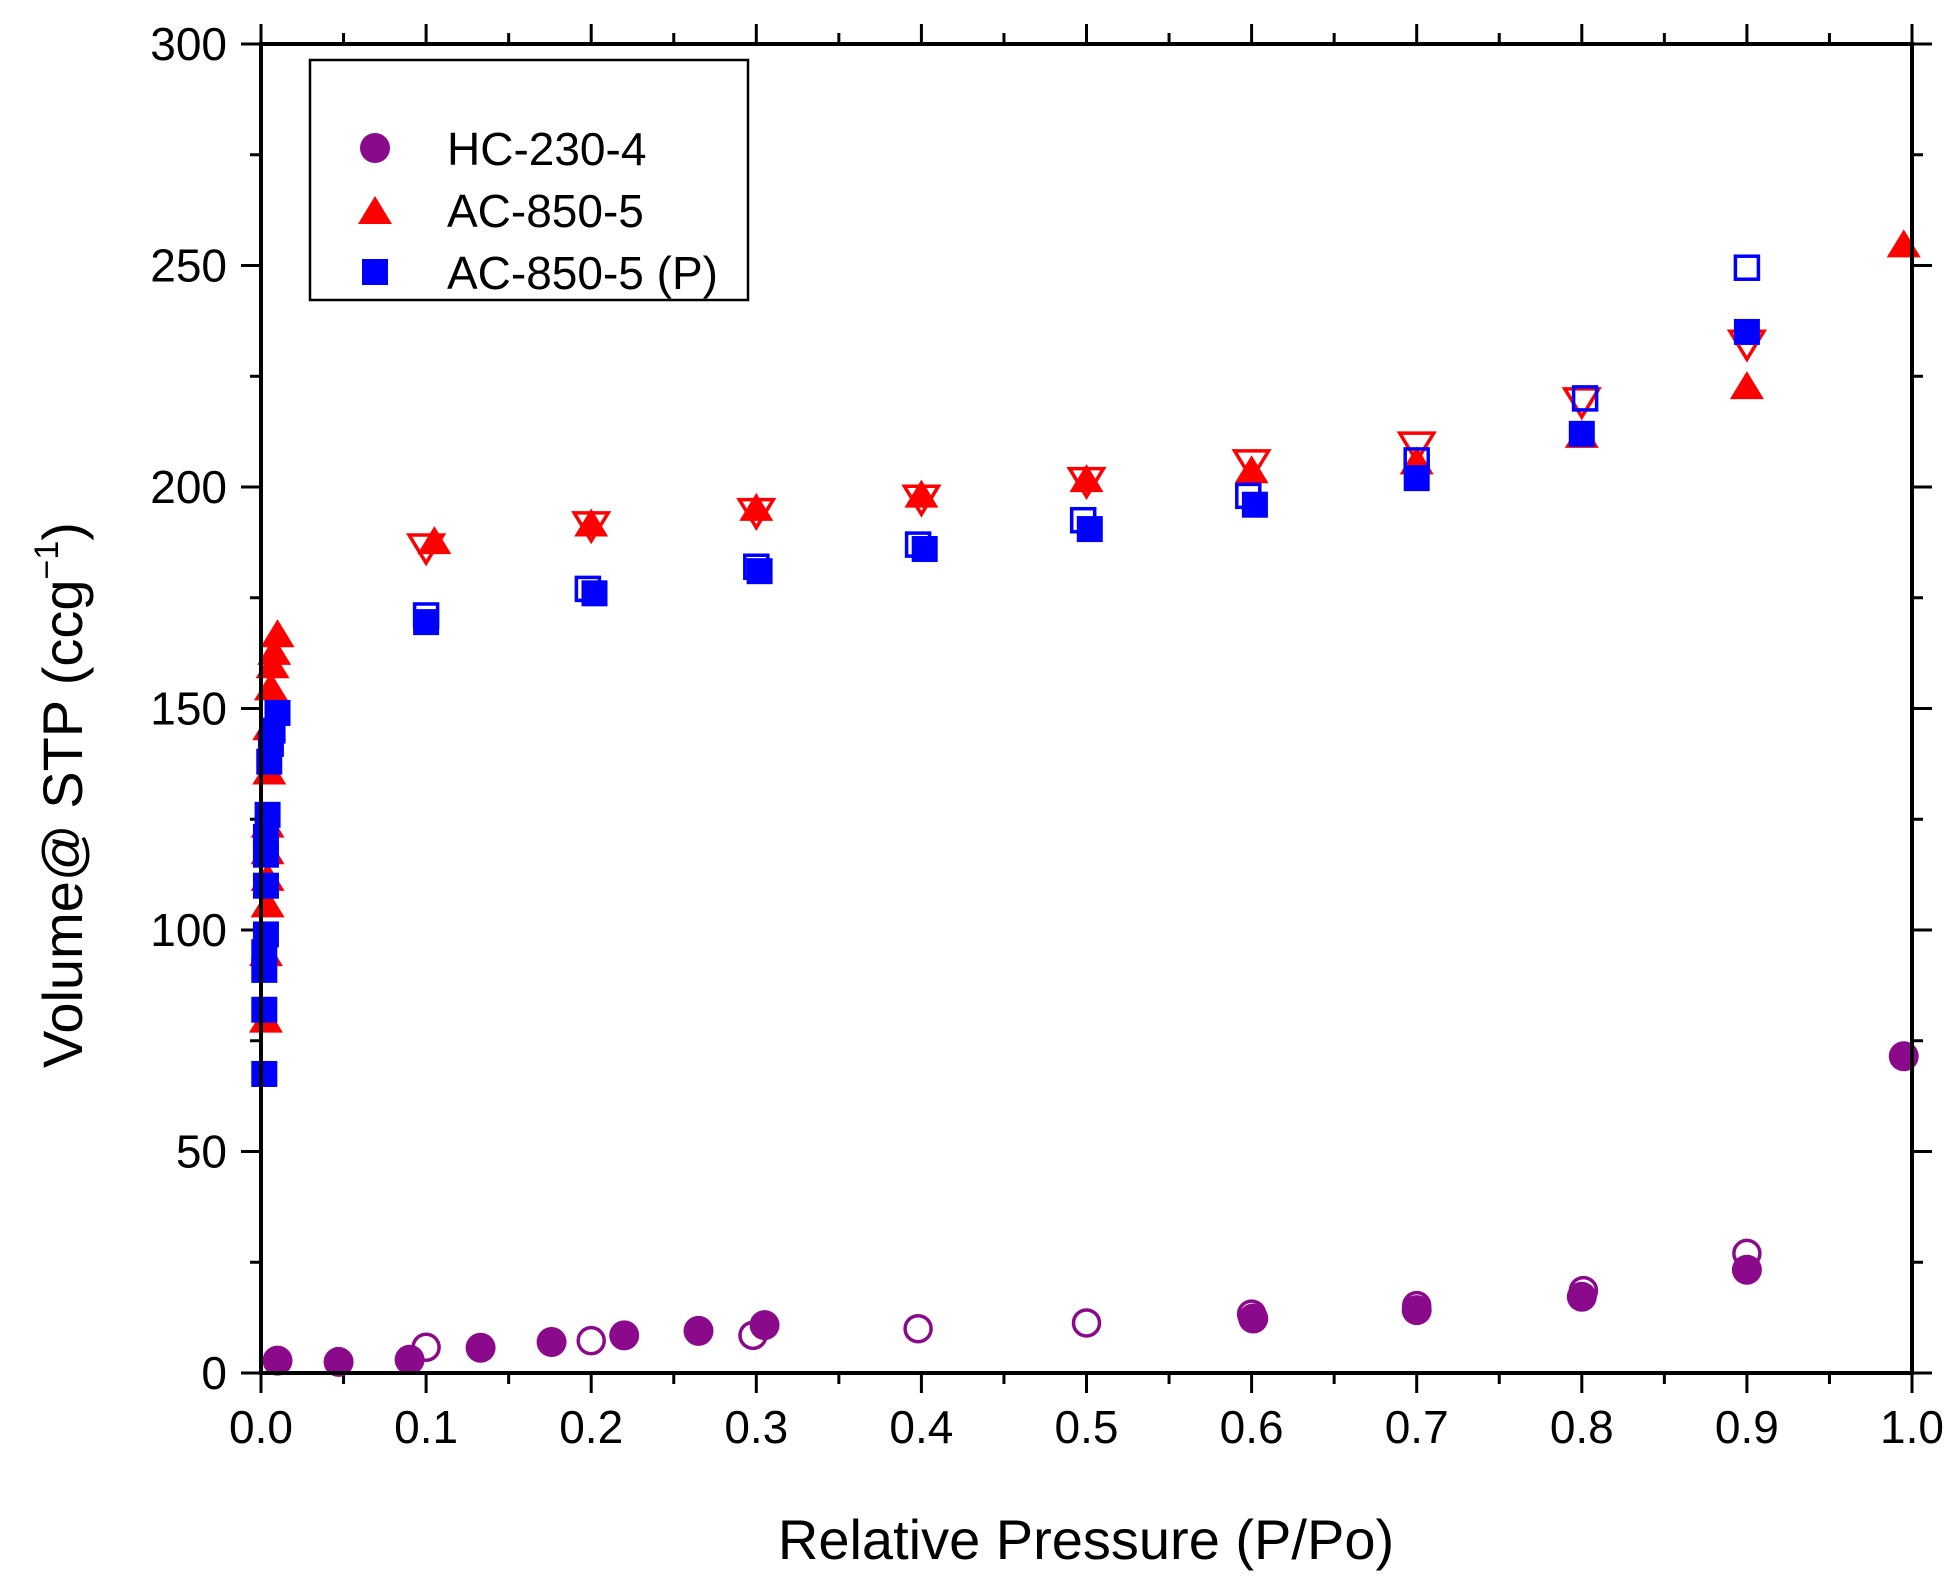 This screenshot has height=1590, width=1959. Describe the element at coordinates (545, 211) in the screenshot. I see `legend-label-ac-850-5: AC-850-5` at that location.